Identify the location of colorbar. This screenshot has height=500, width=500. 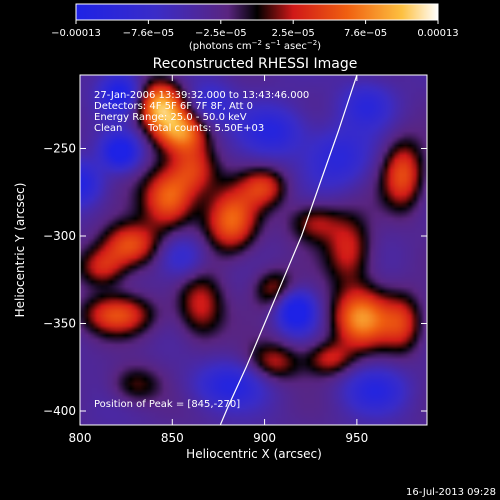
(257, 12).